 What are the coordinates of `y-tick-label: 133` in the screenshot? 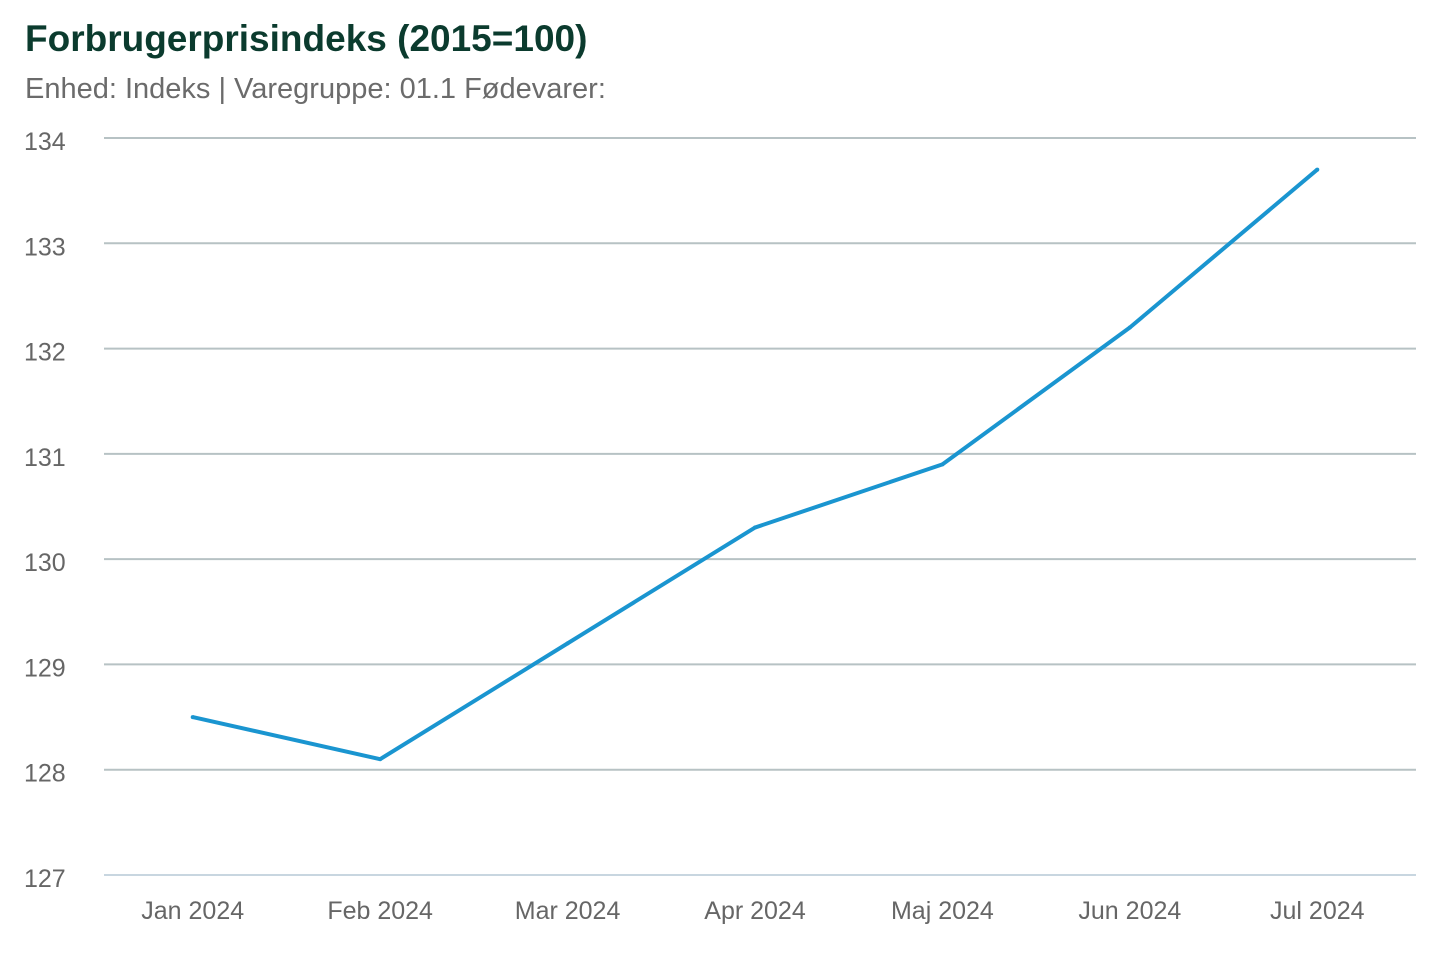 It's located at (45, 247).